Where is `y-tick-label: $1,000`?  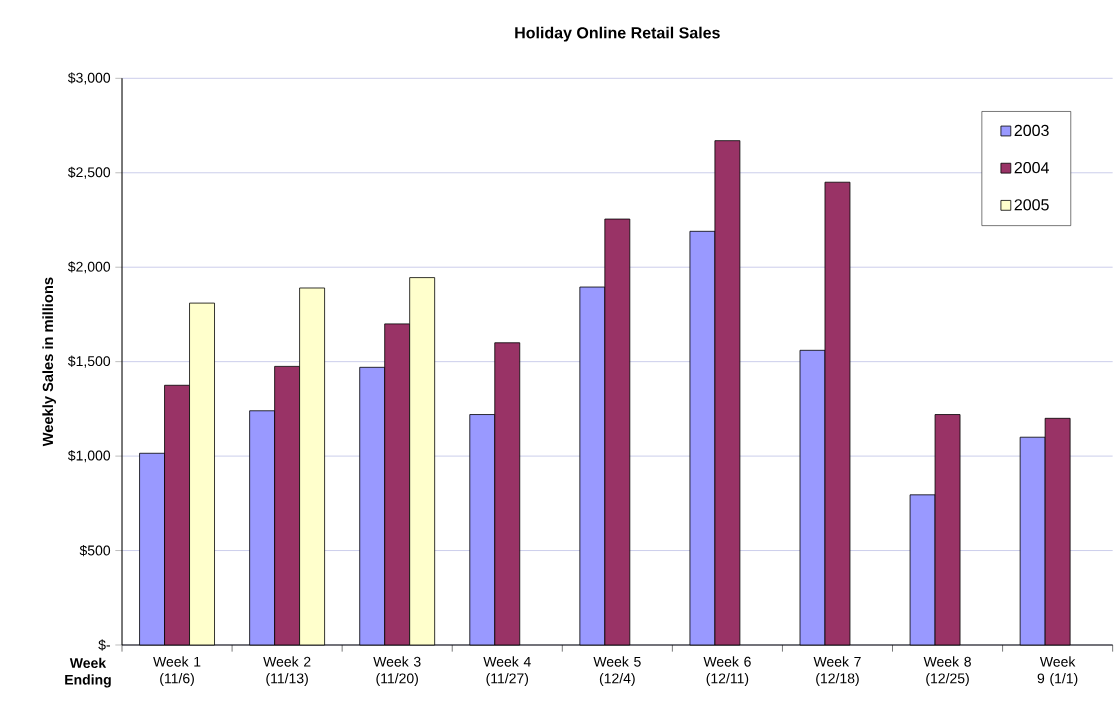 y-tick-label: $1,000 is located at coordinates (89, 456).